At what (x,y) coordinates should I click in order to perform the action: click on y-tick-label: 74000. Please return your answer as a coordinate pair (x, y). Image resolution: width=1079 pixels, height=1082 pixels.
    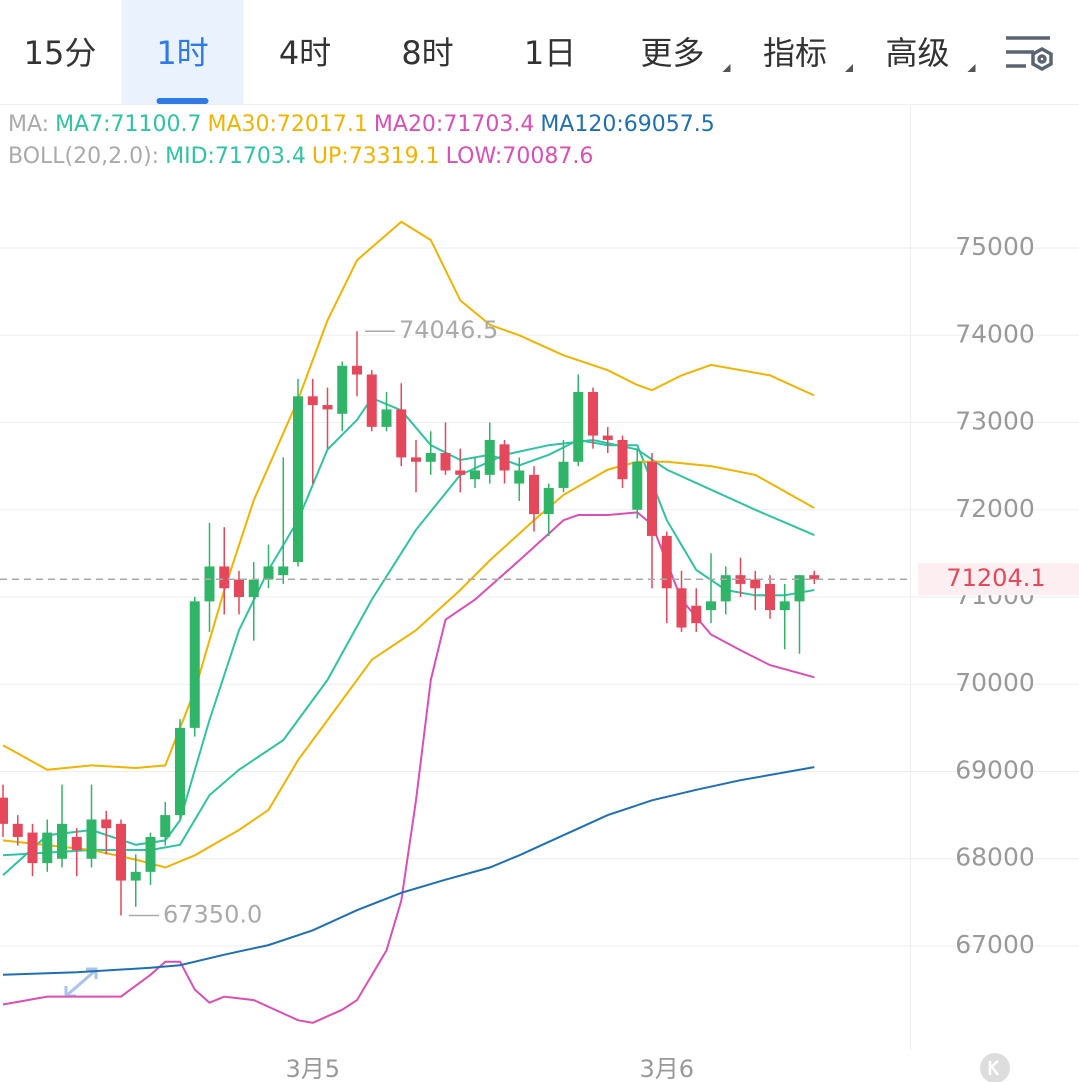
    Looking at the image, I should click on (995, 333).